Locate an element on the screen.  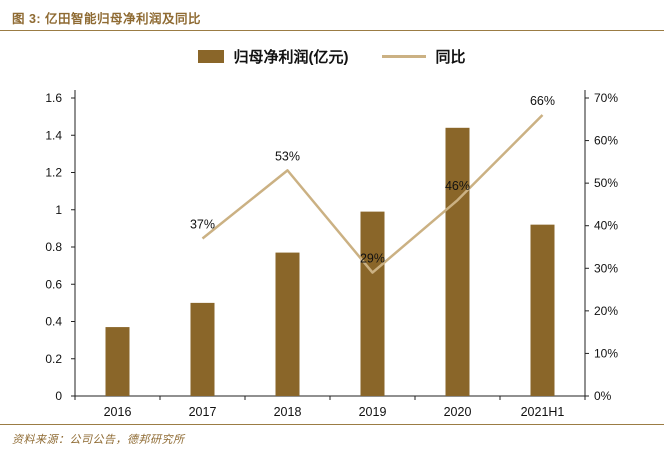
data-label: 66% is located at coordinates (542, 101).